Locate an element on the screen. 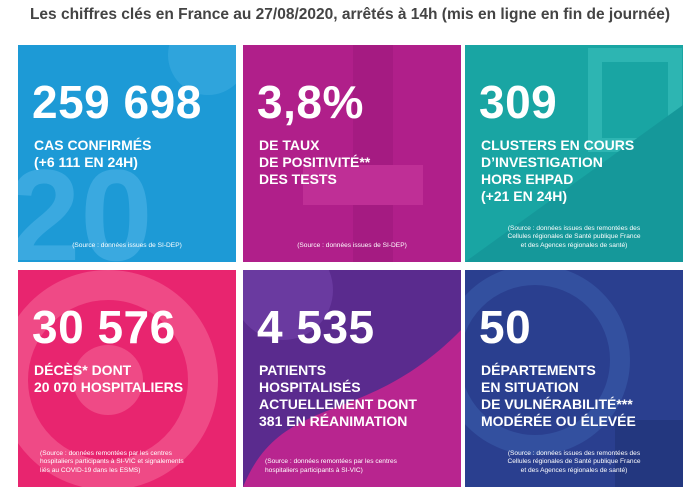 Image resolution: width=700 pixels, height=500 pixels. svg-text: 20 is located at coordinates (85, 202).